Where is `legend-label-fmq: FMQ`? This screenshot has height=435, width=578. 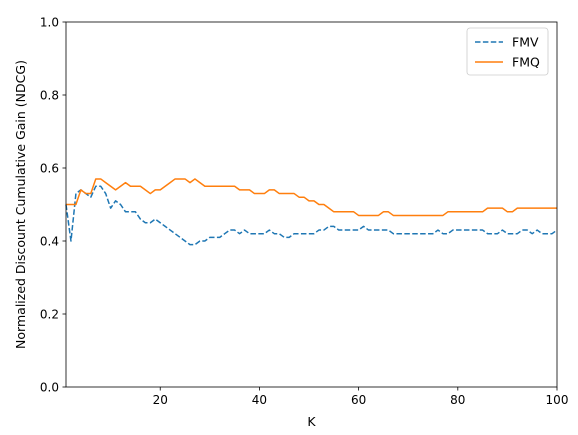
legend-label-fmq: FMQ is located at coordinates (526, 62).